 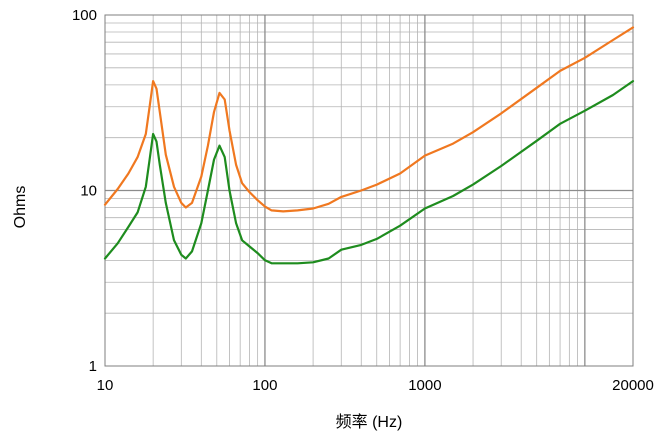 What do you see at coordinates (88, 191) in the screenshot?
I see `y-tick-label: 10` at bounding box center [88, 191].